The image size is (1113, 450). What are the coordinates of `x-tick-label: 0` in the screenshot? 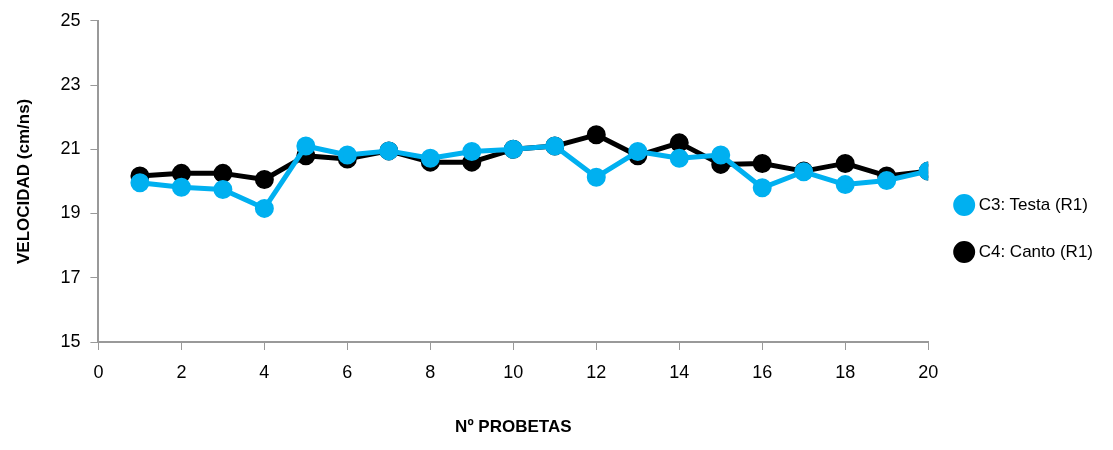 It's located at (98, 371).